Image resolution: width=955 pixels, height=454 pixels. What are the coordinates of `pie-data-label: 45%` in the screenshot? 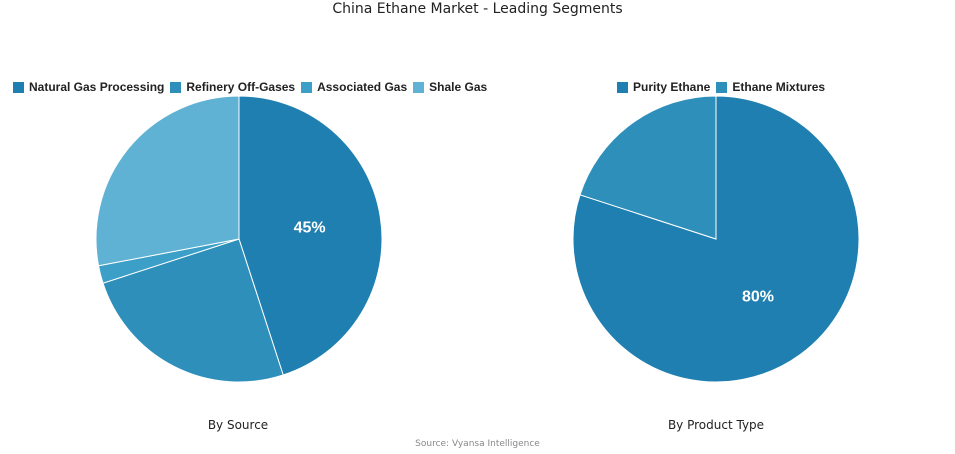 It's located at (310, 227).